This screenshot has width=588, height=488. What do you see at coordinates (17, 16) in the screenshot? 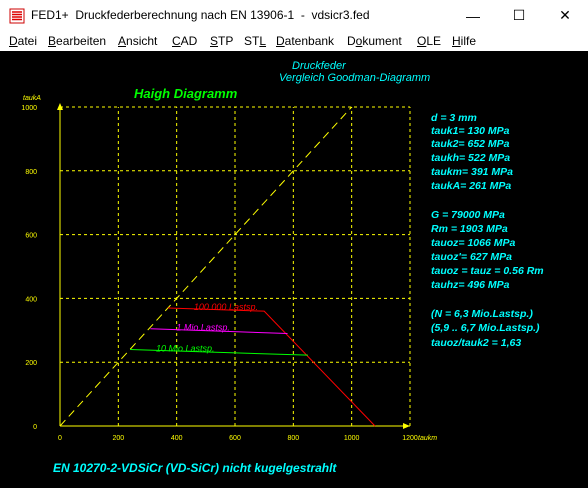
I see `spring-app-icon` at bounding box center [17, 16].